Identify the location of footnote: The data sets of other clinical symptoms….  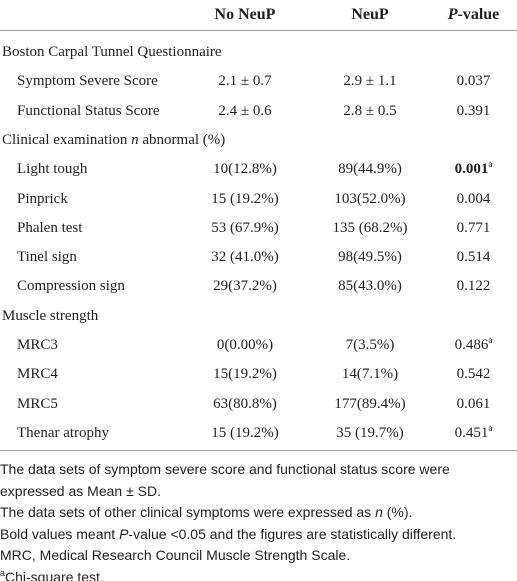
(257, 513).